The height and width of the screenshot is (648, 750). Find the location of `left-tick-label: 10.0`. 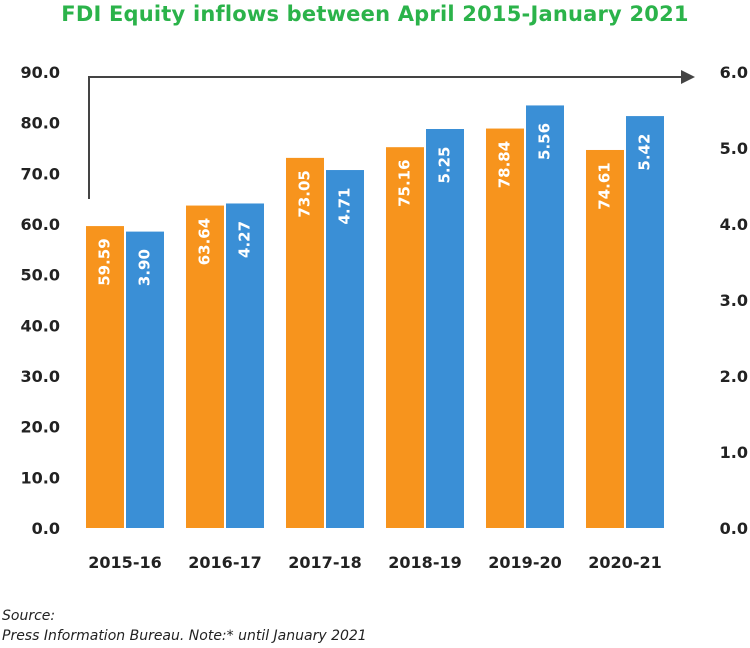

left-tick-label: 10.0 is located at coordinates (40, 477).